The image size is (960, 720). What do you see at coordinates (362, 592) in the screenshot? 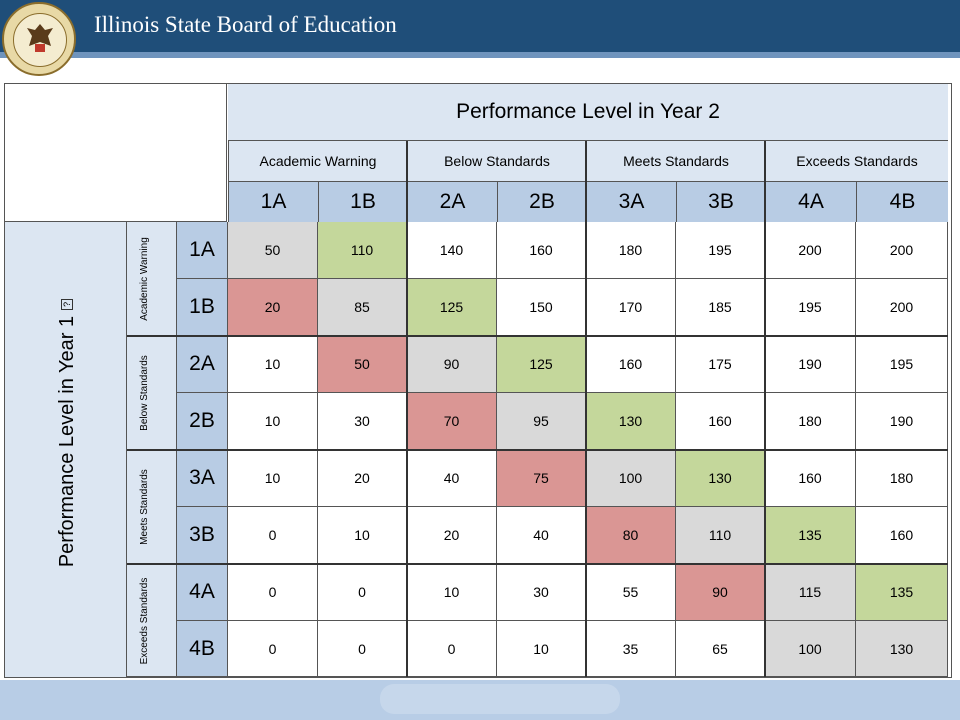
I see `table-cell-4a-1b: 0` at bounding box center [362, 592].